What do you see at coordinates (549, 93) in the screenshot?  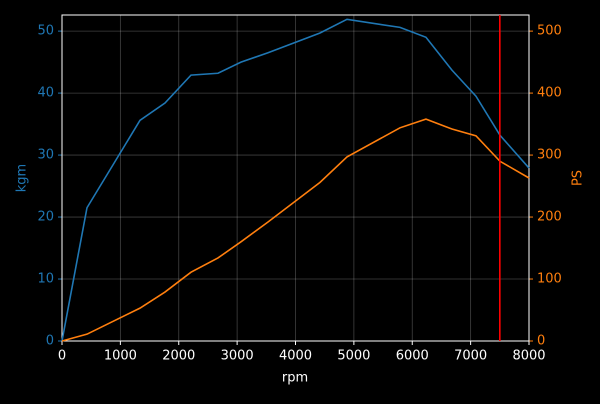 I see `y2-tick-label: 400` at bounding box center [549, 93].